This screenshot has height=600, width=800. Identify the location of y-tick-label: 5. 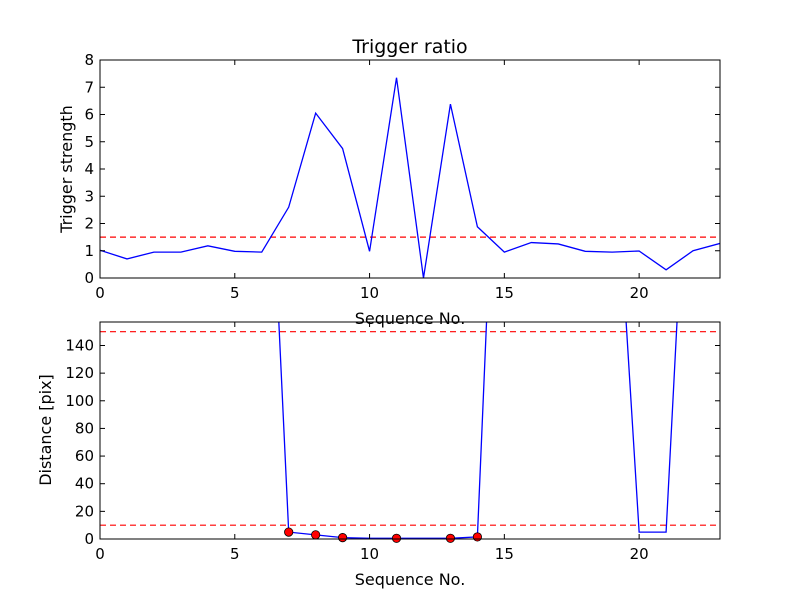
(89, 142).